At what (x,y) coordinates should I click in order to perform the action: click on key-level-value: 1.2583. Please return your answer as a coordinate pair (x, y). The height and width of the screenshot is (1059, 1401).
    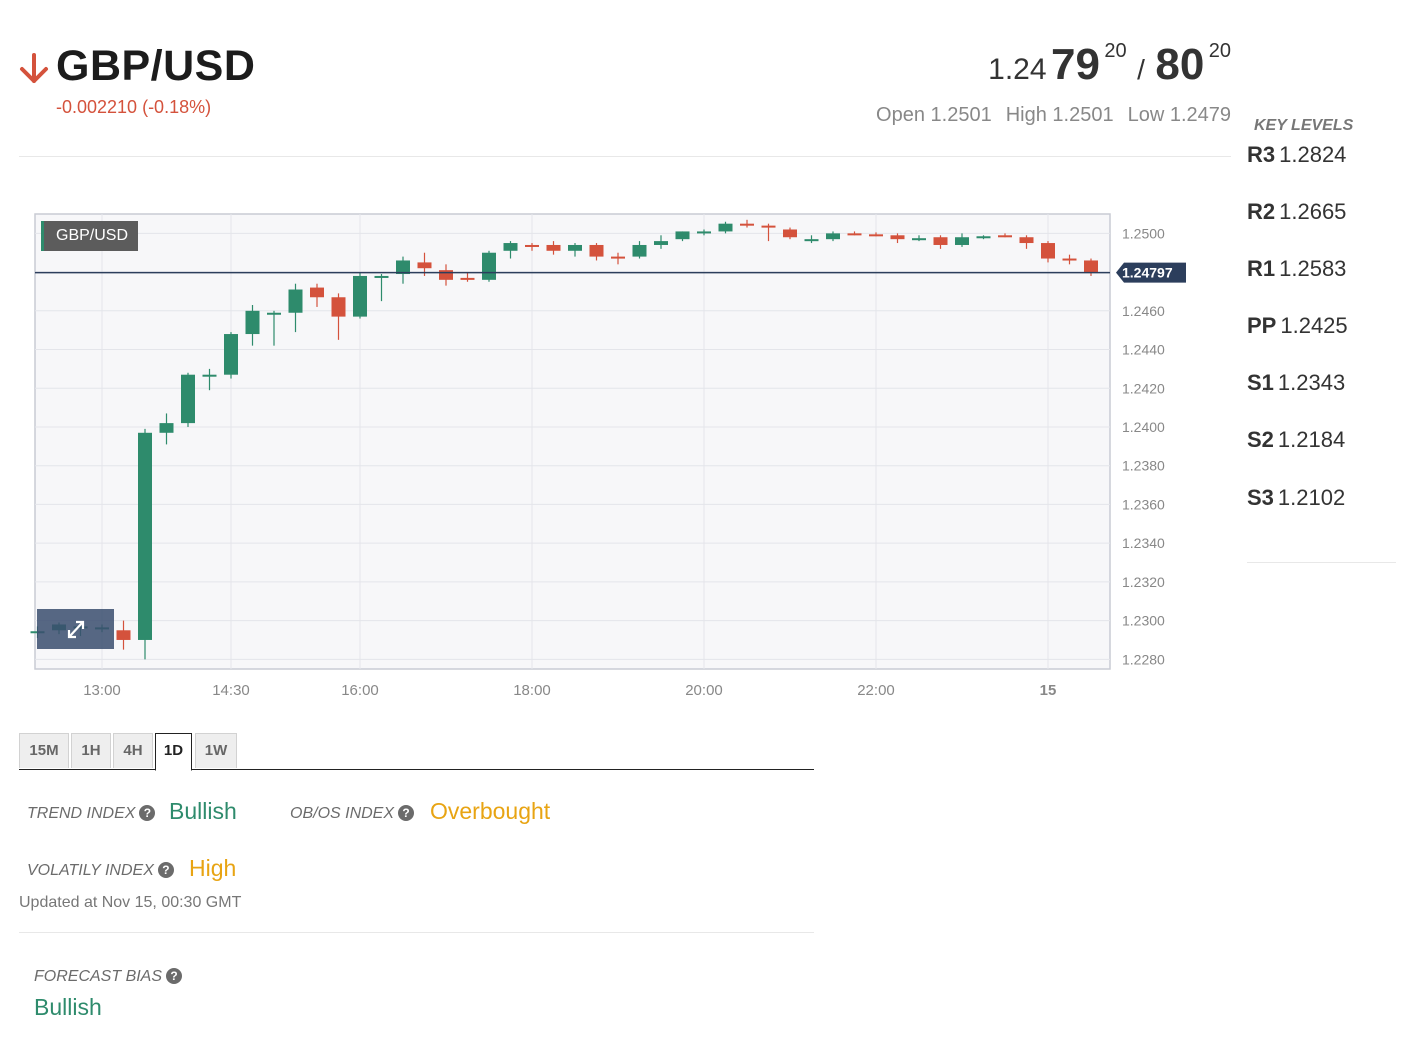
    Looking at the image, I should click on (1313, 268).